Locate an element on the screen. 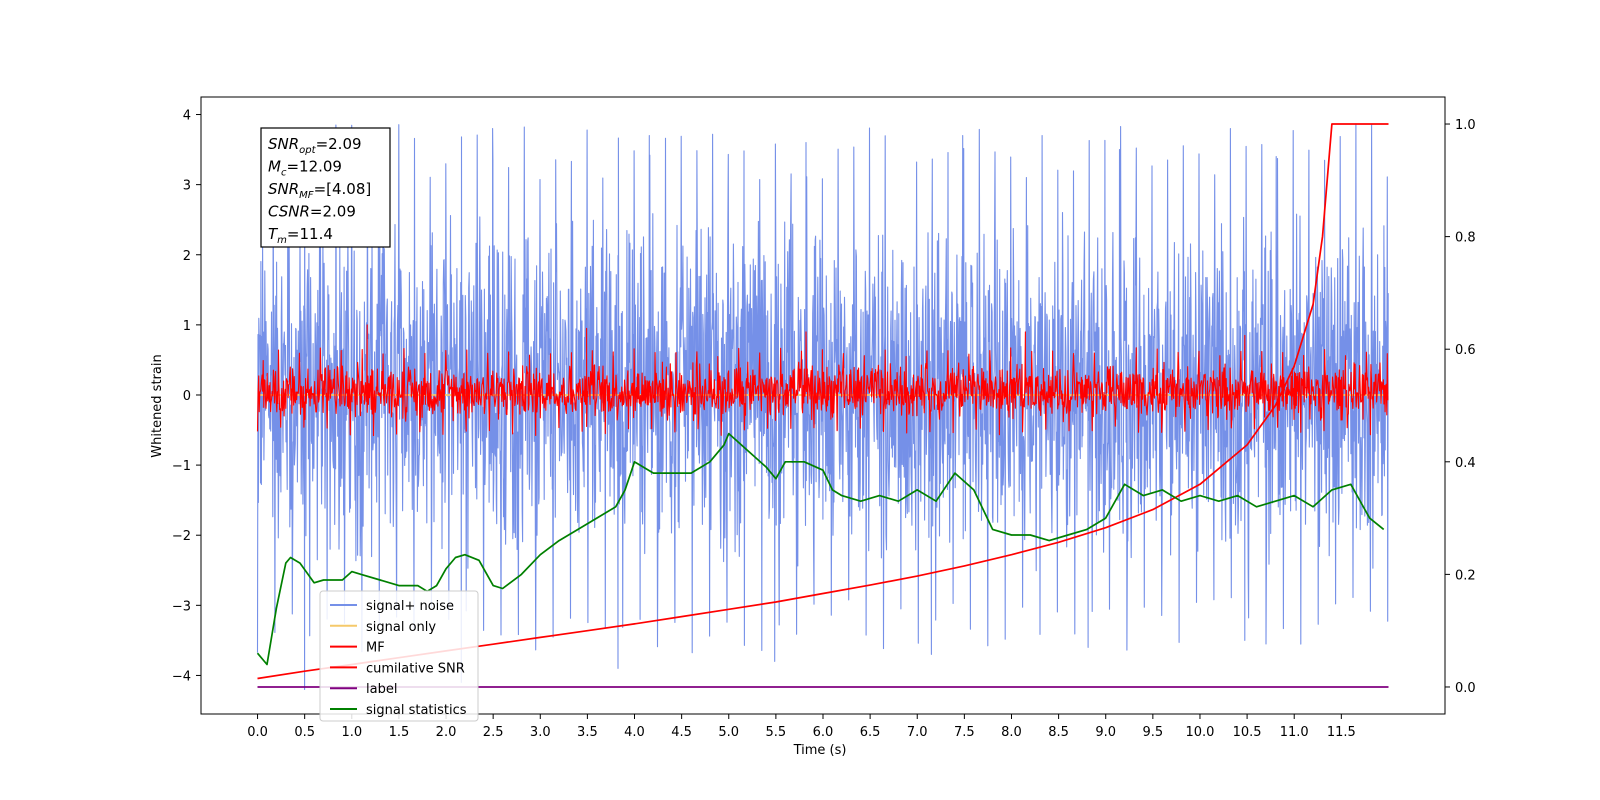 The width and height of the screenshot is (1600, 800). annotation-subscript: MF is located at coordinates (306, 195).